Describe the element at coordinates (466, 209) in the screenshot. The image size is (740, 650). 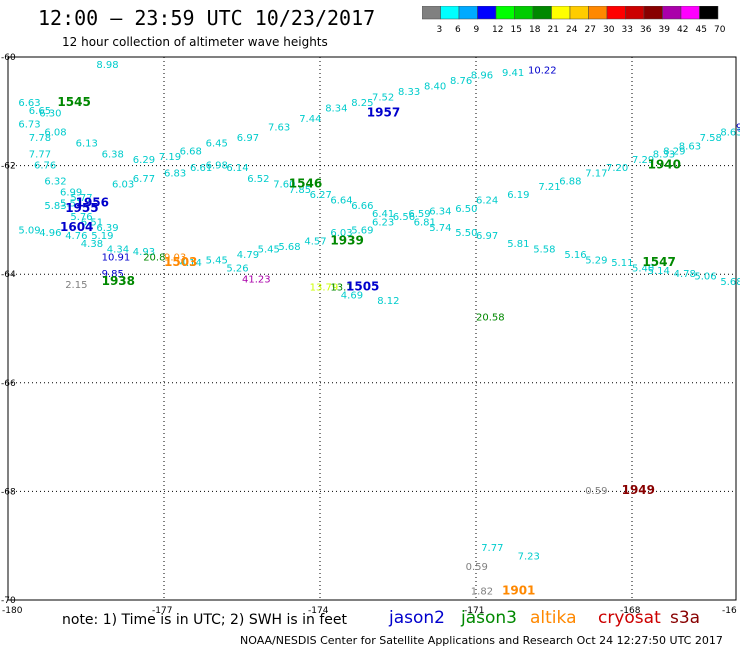
I see `wave-height-point: 6.50` at that location.